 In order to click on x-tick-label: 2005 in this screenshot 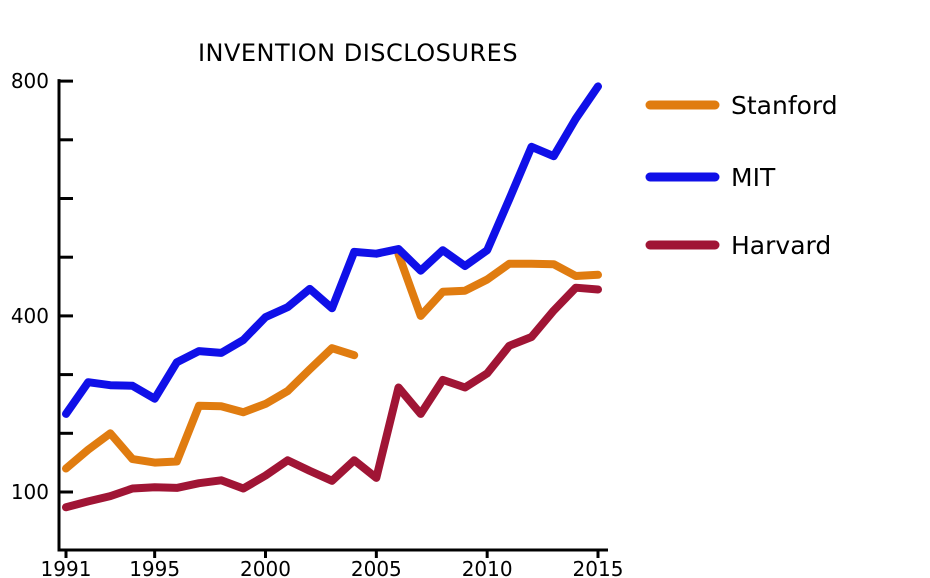, I will do `click(376, 567)`.